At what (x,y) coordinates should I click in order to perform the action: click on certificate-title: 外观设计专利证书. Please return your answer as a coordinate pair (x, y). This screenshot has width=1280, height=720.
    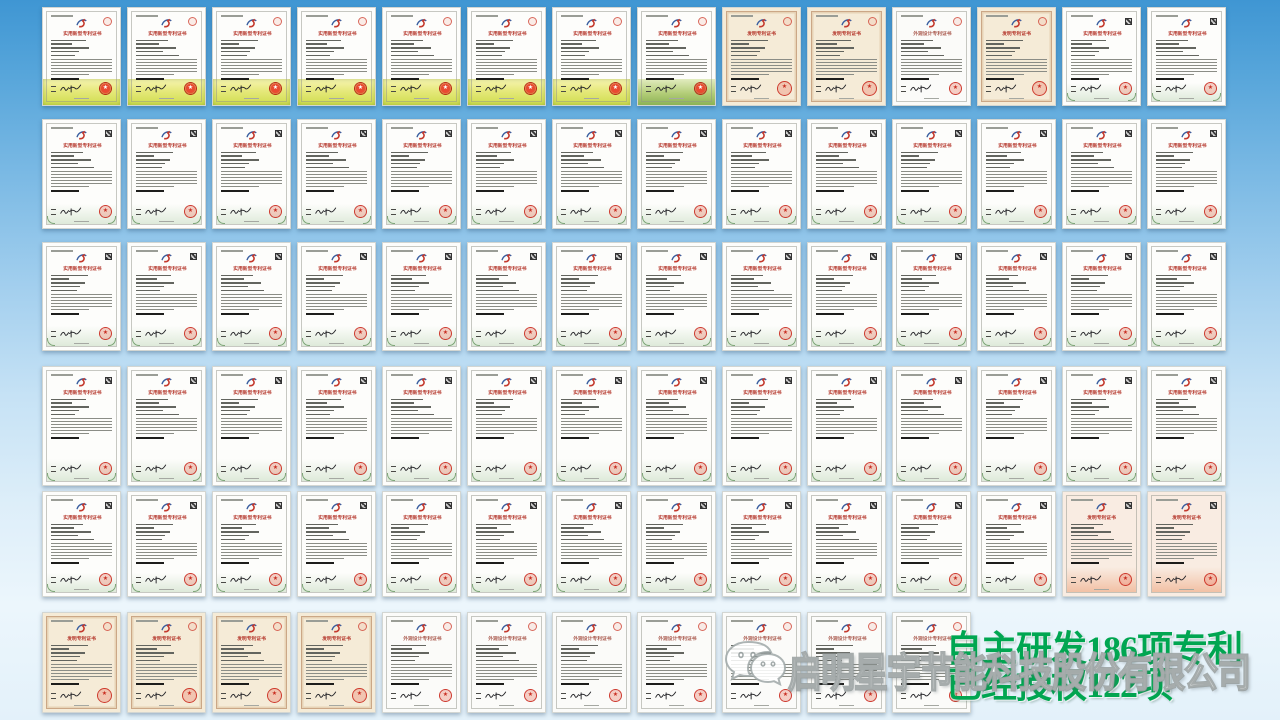
    Looking at the image, I should click on (677, 638).